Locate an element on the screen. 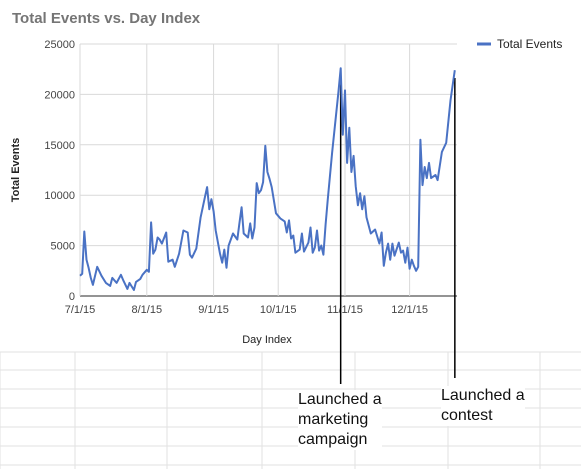 This screenshot has height=469, width=581. y-axis-ticks: 0 5000 10000 15000 20000 25000 is located at coordinates (59, 171).